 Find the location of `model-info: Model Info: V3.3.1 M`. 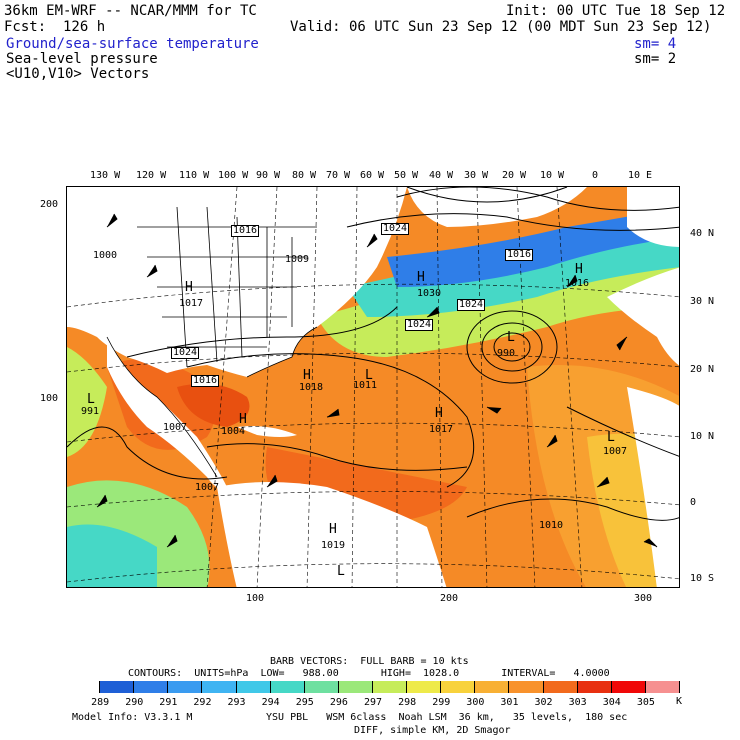

model-info: Model Info: V3.3.1 M is located at coordinates (132, 717).